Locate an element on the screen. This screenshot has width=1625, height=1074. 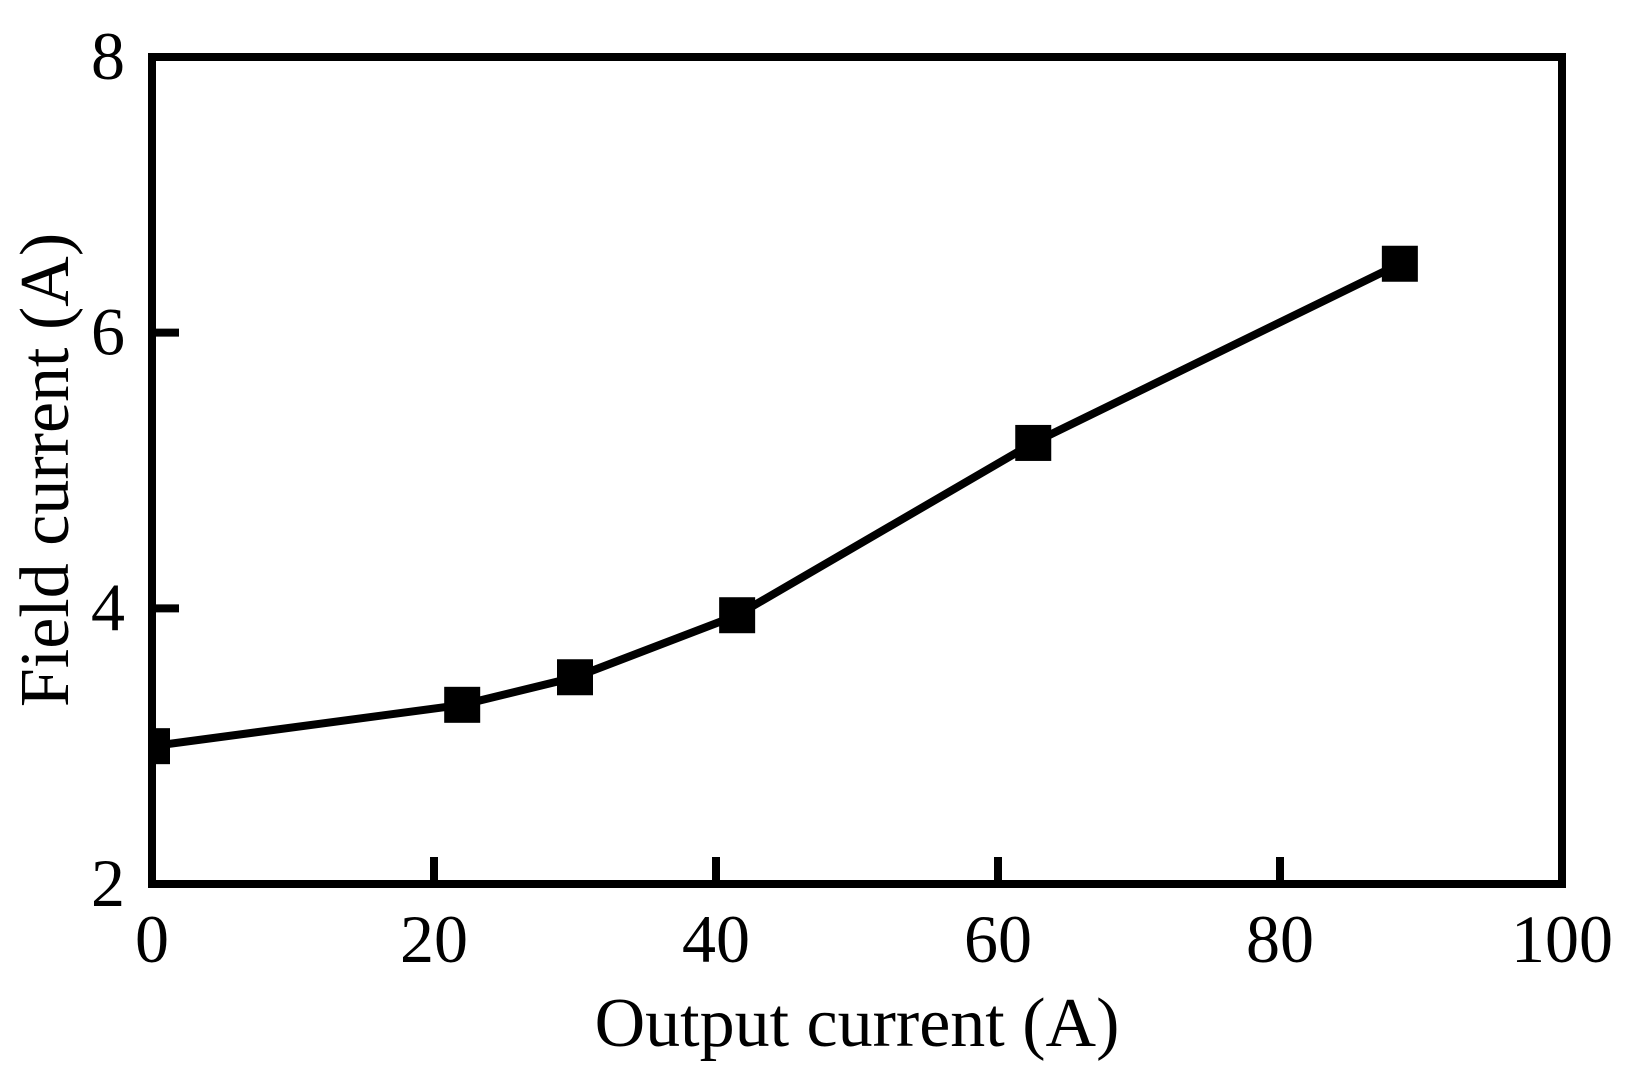
y-tick-label: 6 is located at coordinates (108, 332).